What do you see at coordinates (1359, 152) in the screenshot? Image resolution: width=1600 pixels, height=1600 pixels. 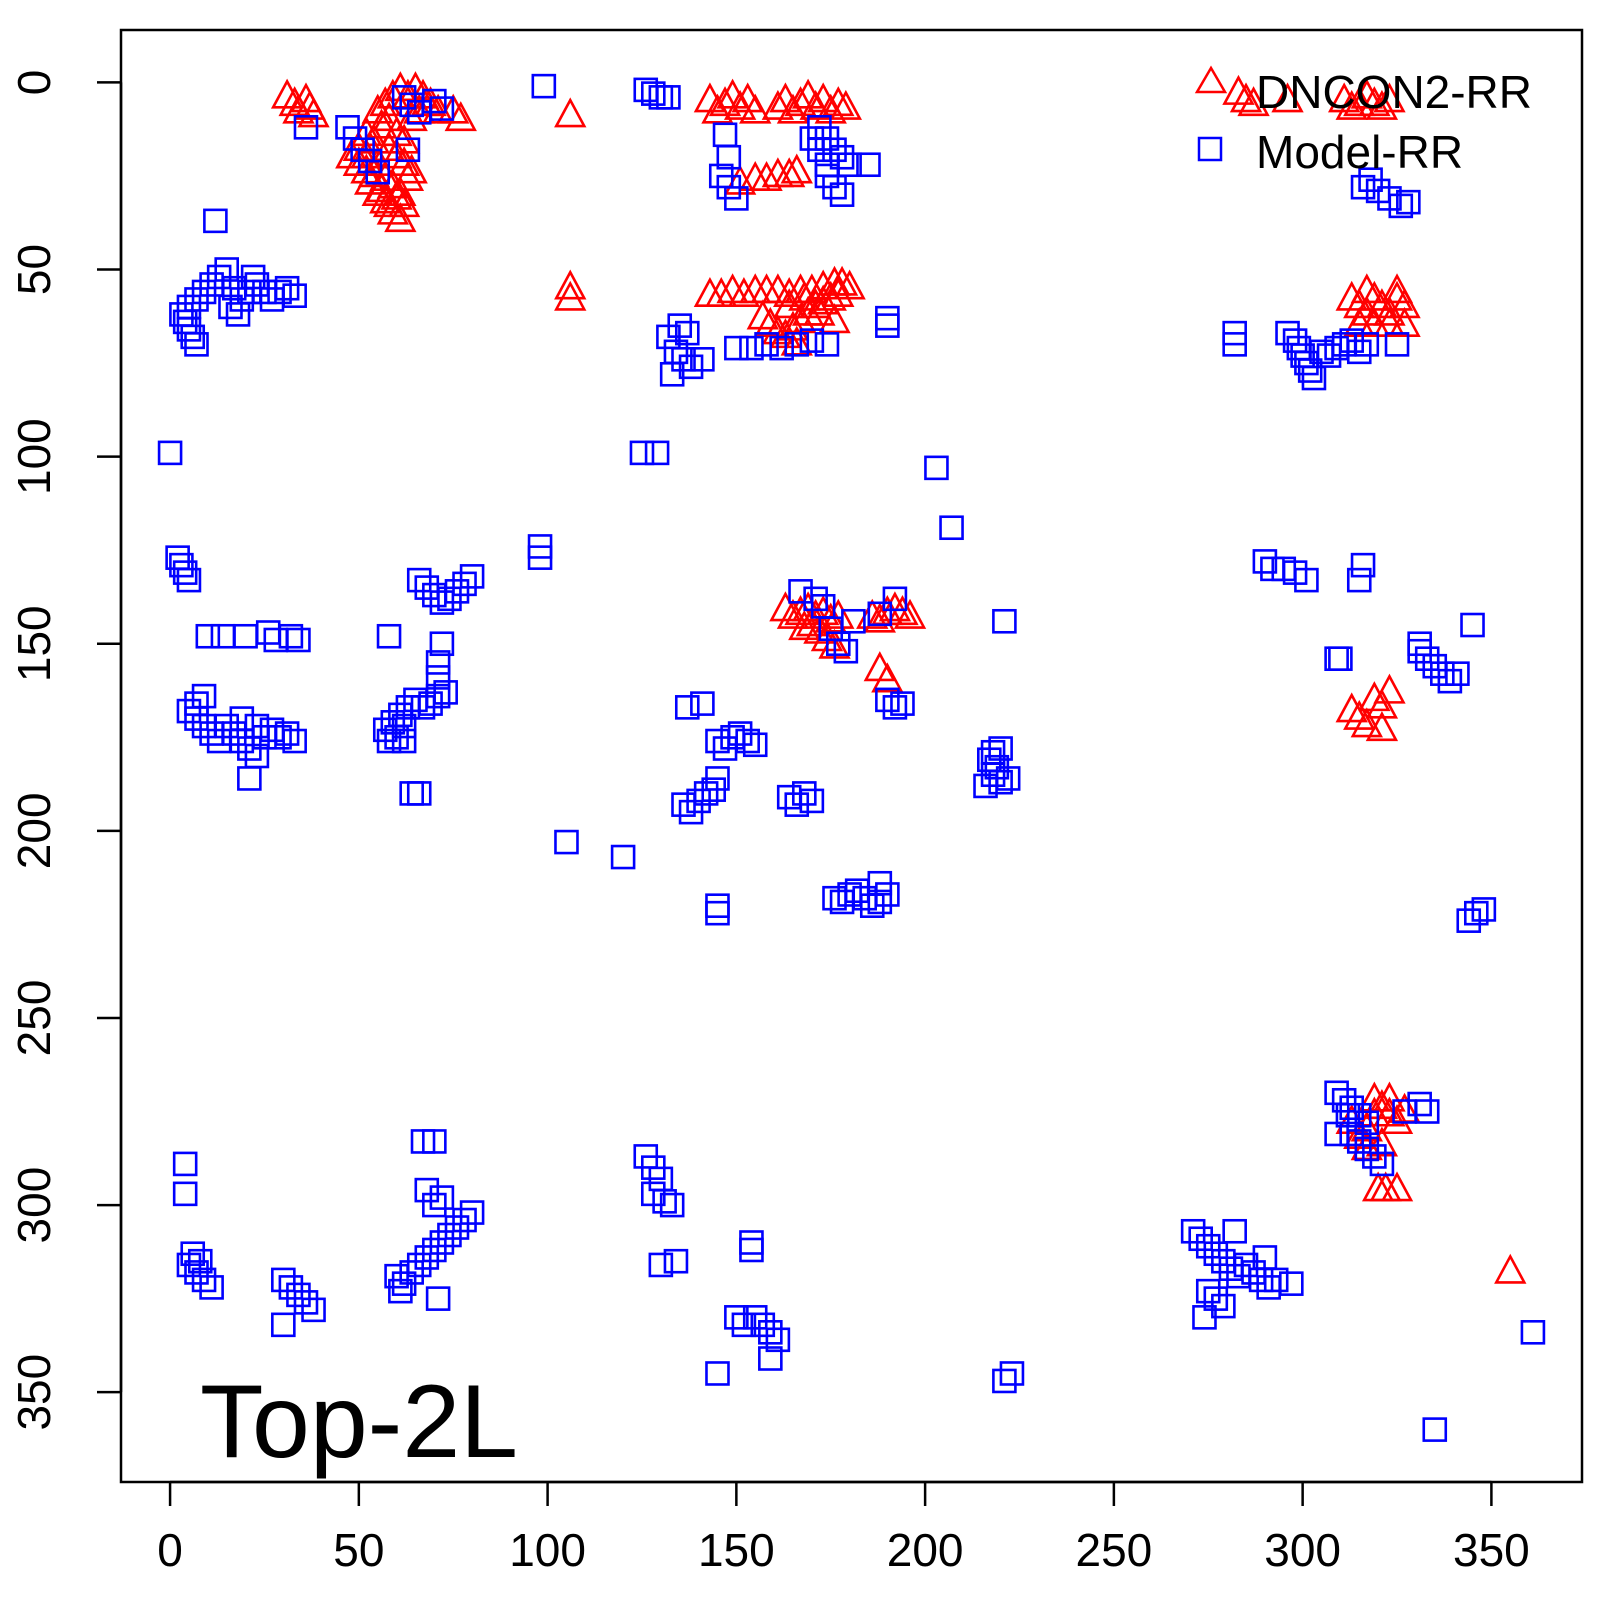 I see `legend-label-model-rr: Model-RR` at bounding box center [1359, 152].